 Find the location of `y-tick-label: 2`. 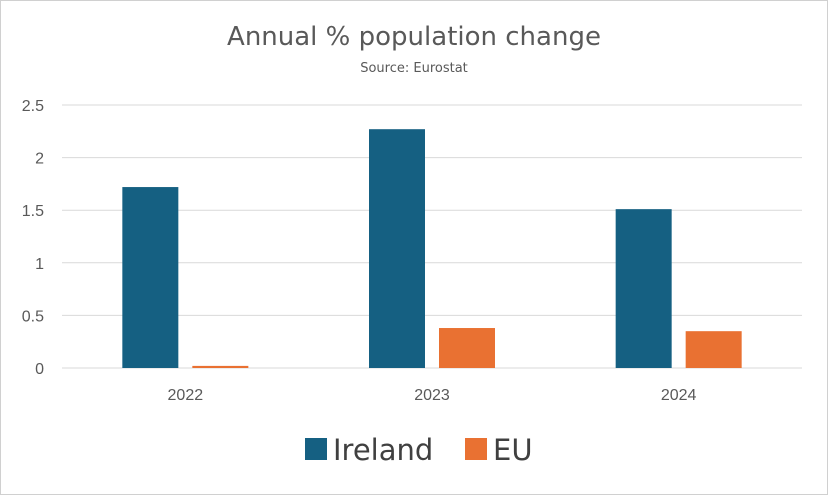

y-tick-label: 2 is located at coordinates (39, 159).